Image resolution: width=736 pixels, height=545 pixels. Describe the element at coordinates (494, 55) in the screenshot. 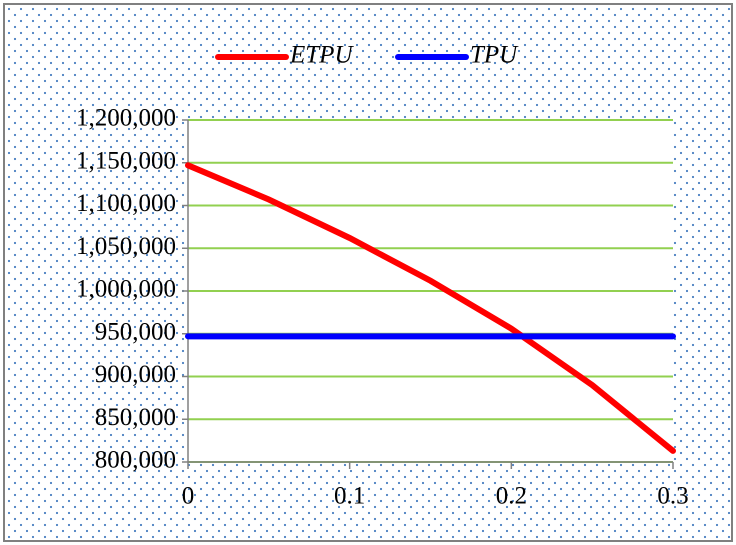

I see `legend-label: TPU` at that location.